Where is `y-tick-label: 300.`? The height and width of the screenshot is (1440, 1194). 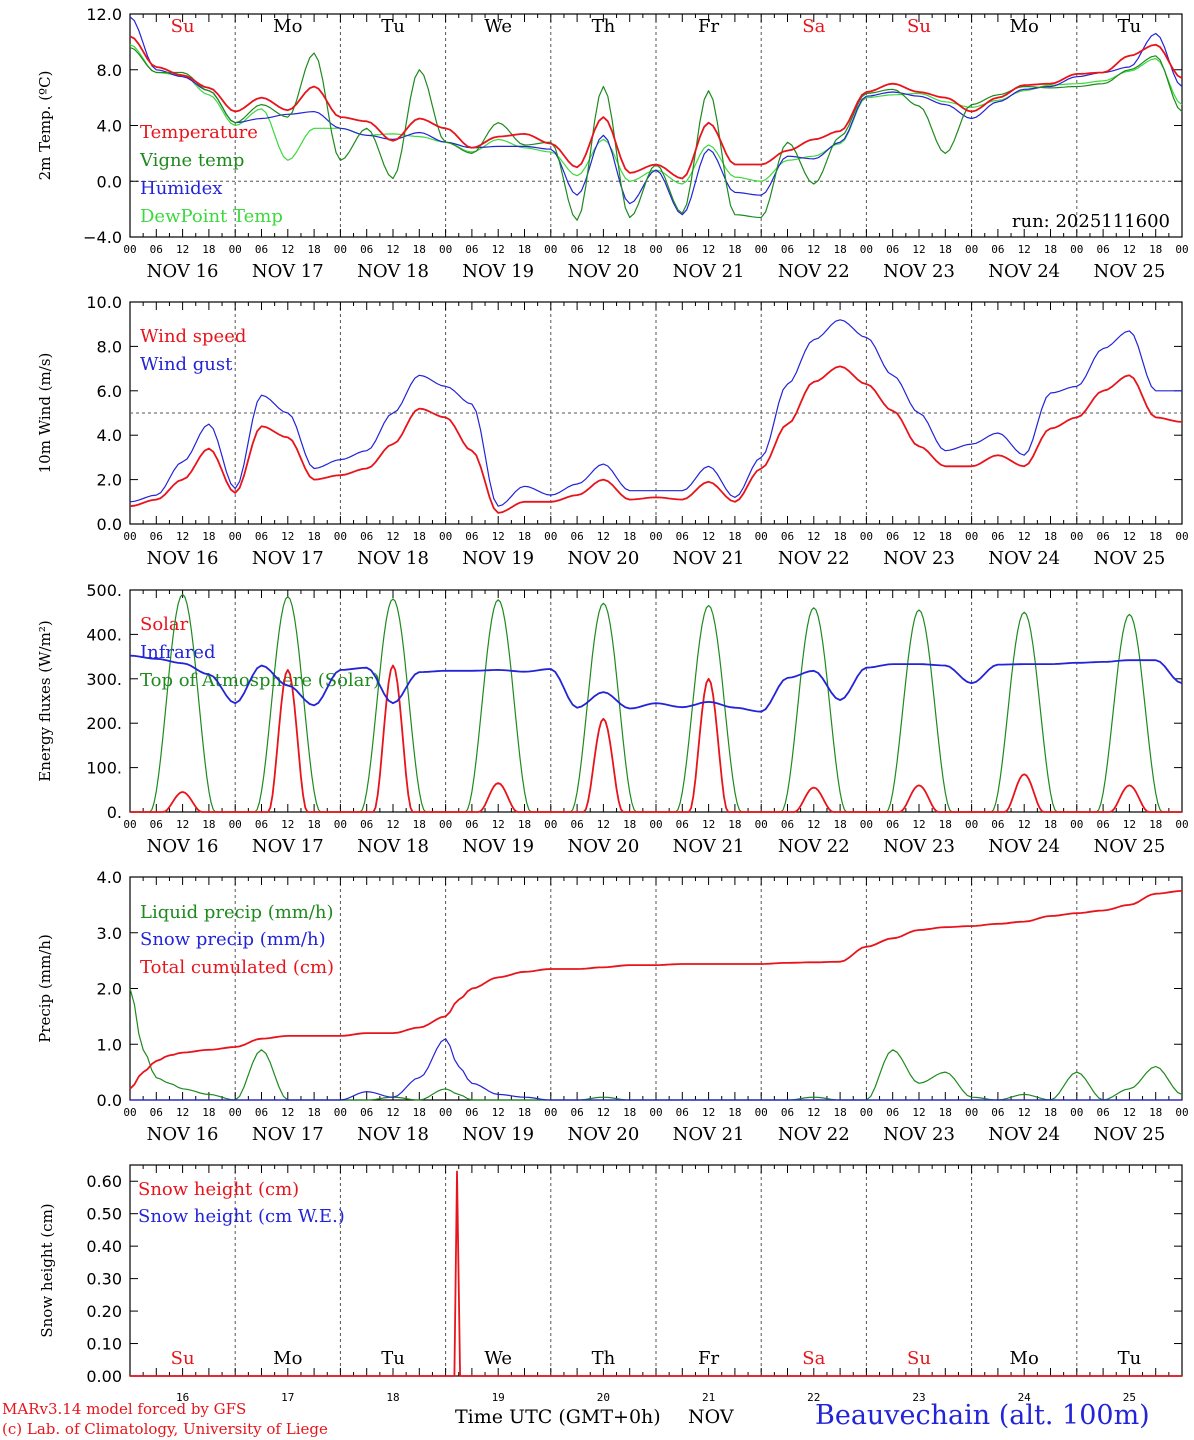
y-tick-label: 300. is located at coordinates (104, 679).